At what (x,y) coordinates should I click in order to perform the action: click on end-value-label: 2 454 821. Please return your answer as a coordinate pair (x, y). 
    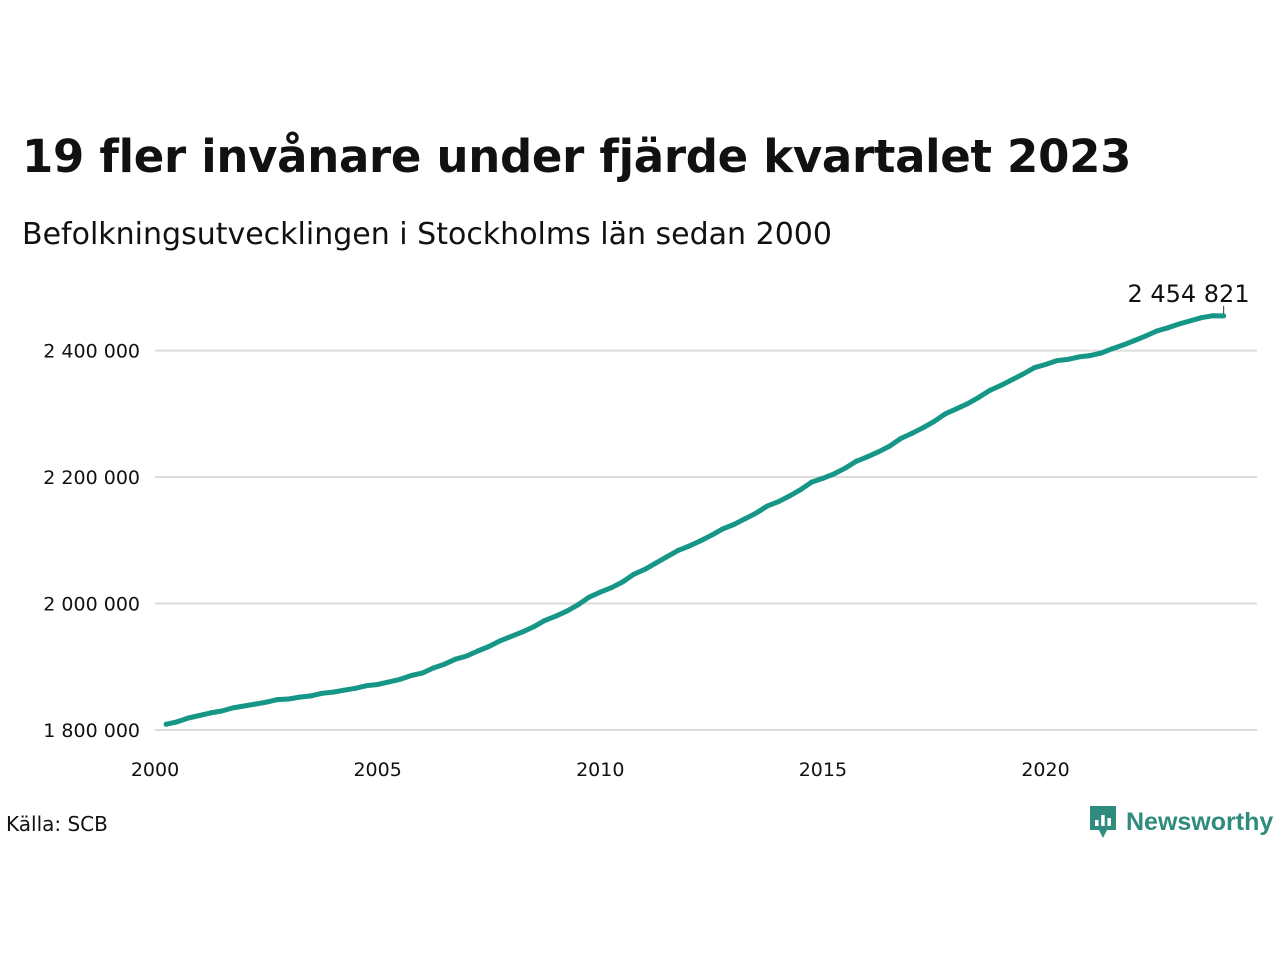
    Looking at the image, I should click on (1188, 294).